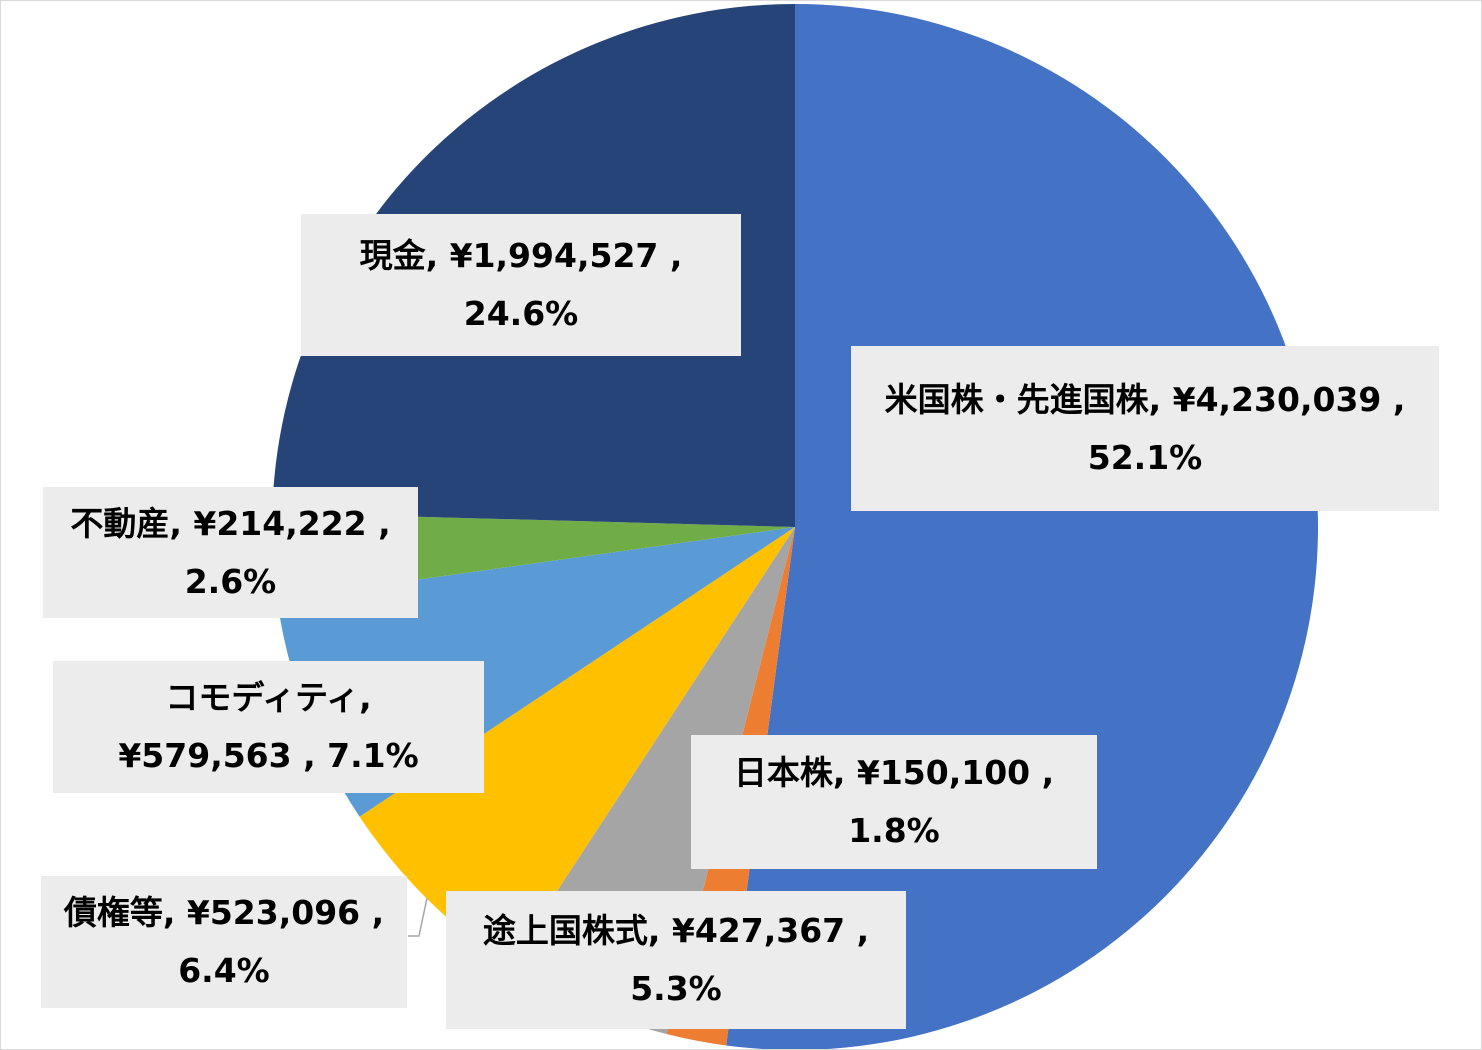  I want to click on slice-bonds, so click(577, 746).